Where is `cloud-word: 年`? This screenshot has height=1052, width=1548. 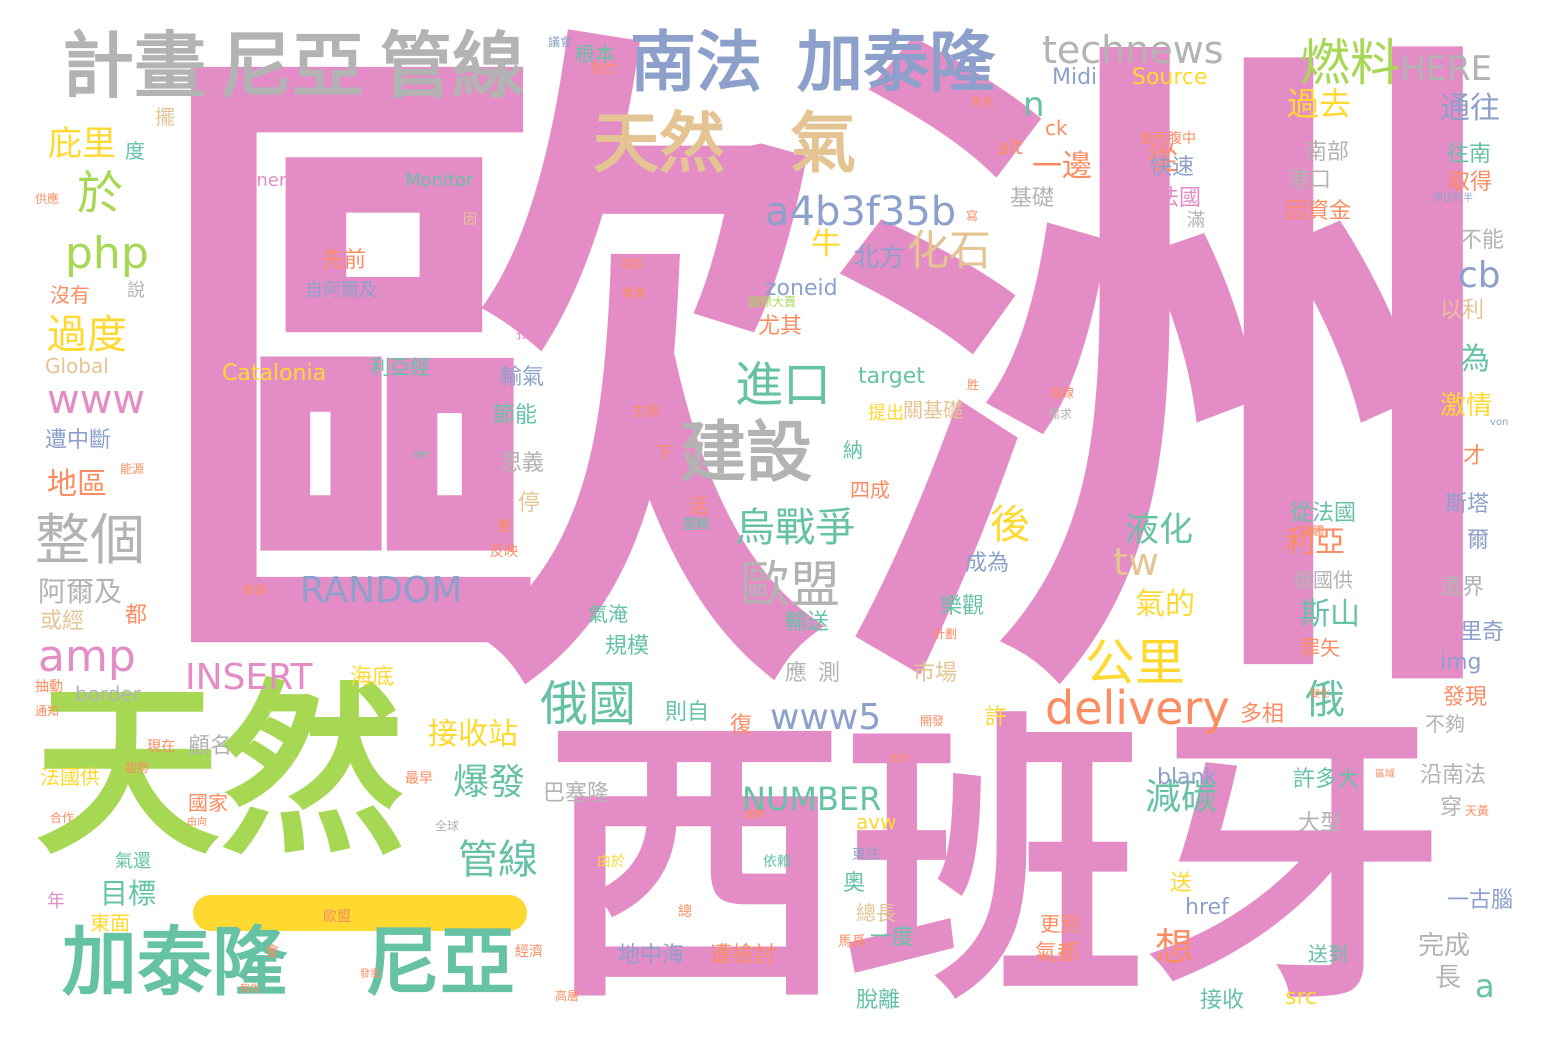 cloud-word: 年 is located at coordinates (56, 901).